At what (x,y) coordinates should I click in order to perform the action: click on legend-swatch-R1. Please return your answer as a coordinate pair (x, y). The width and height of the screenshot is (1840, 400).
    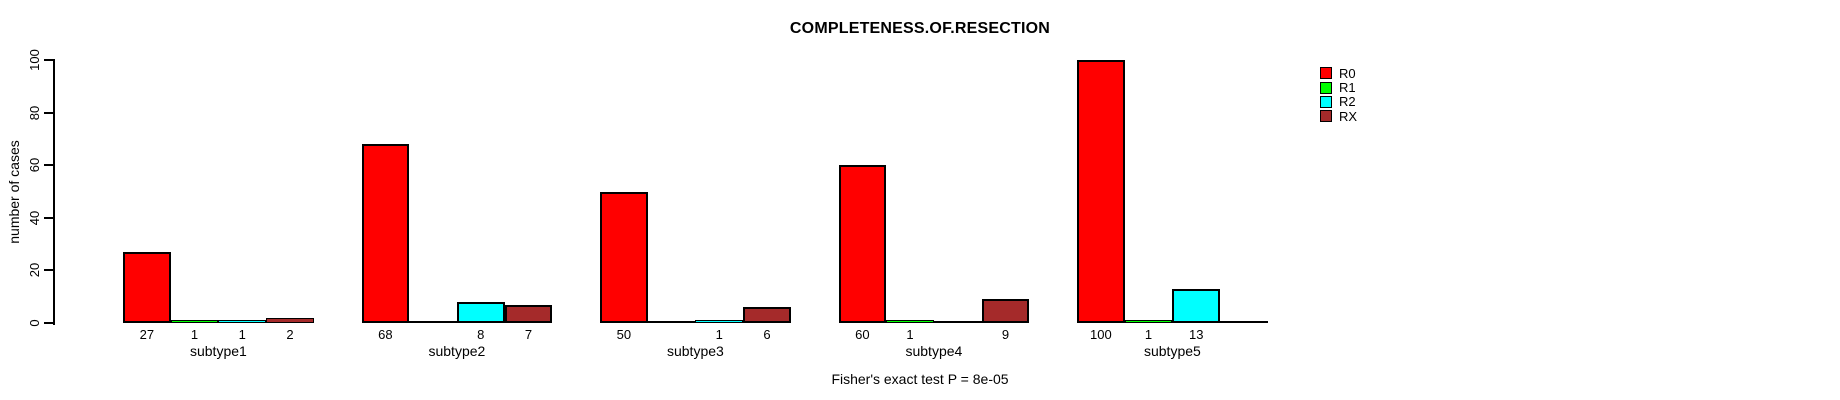
    Looking at the image, I should click on (1326, 87).